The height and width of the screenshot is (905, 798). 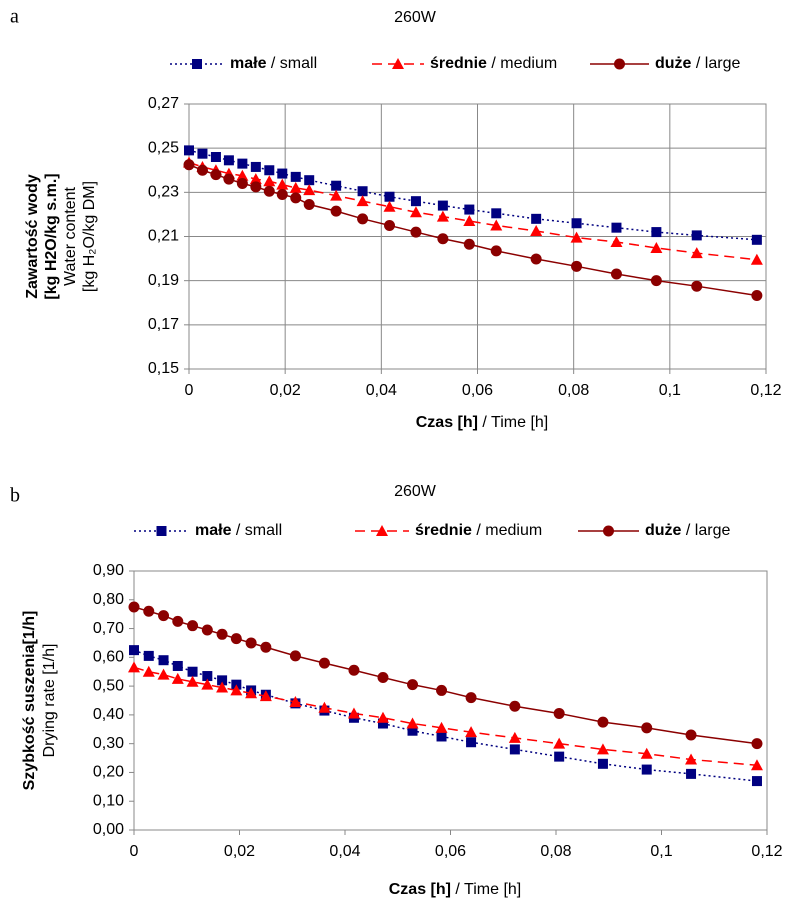 What do you see at coordinates (450, 851) in the screenshot?
I see `x-tick-label: 0,06` at bounding box center [450, 851].